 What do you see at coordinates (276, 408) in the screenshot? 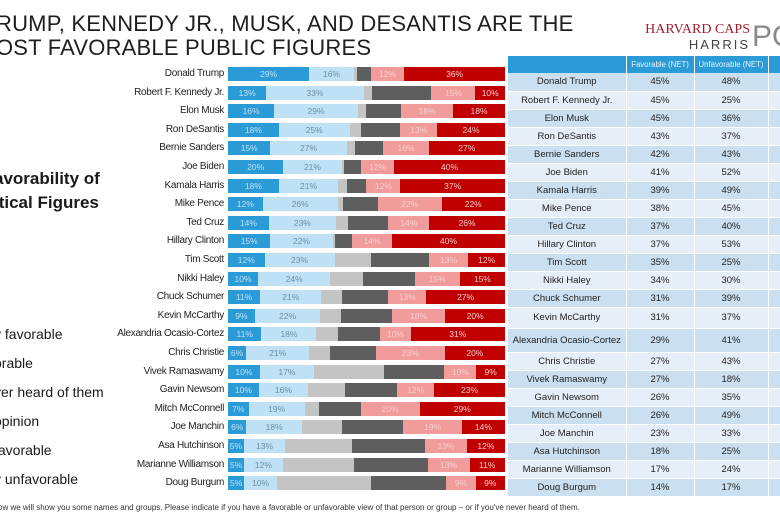
I see `bar-segment-favorable: 19%` at bounding box center [276, 408].